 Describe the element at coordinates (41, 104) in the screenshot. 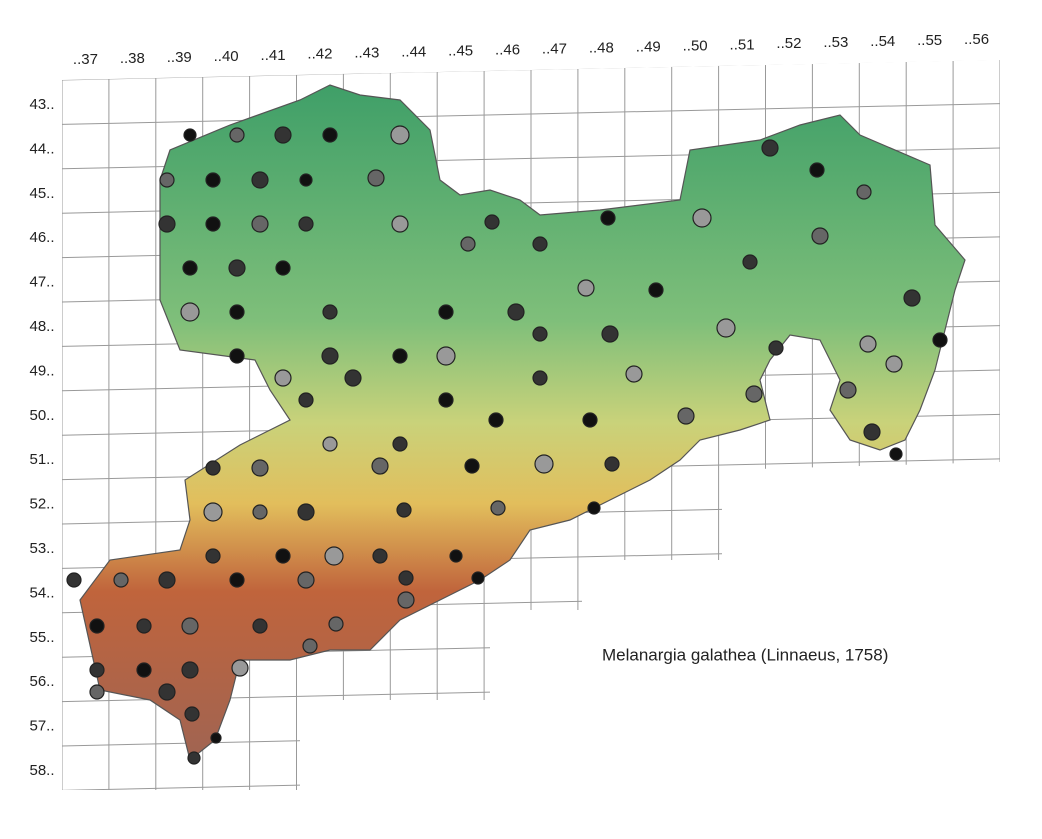

I see `row-label: 43..` at that location.